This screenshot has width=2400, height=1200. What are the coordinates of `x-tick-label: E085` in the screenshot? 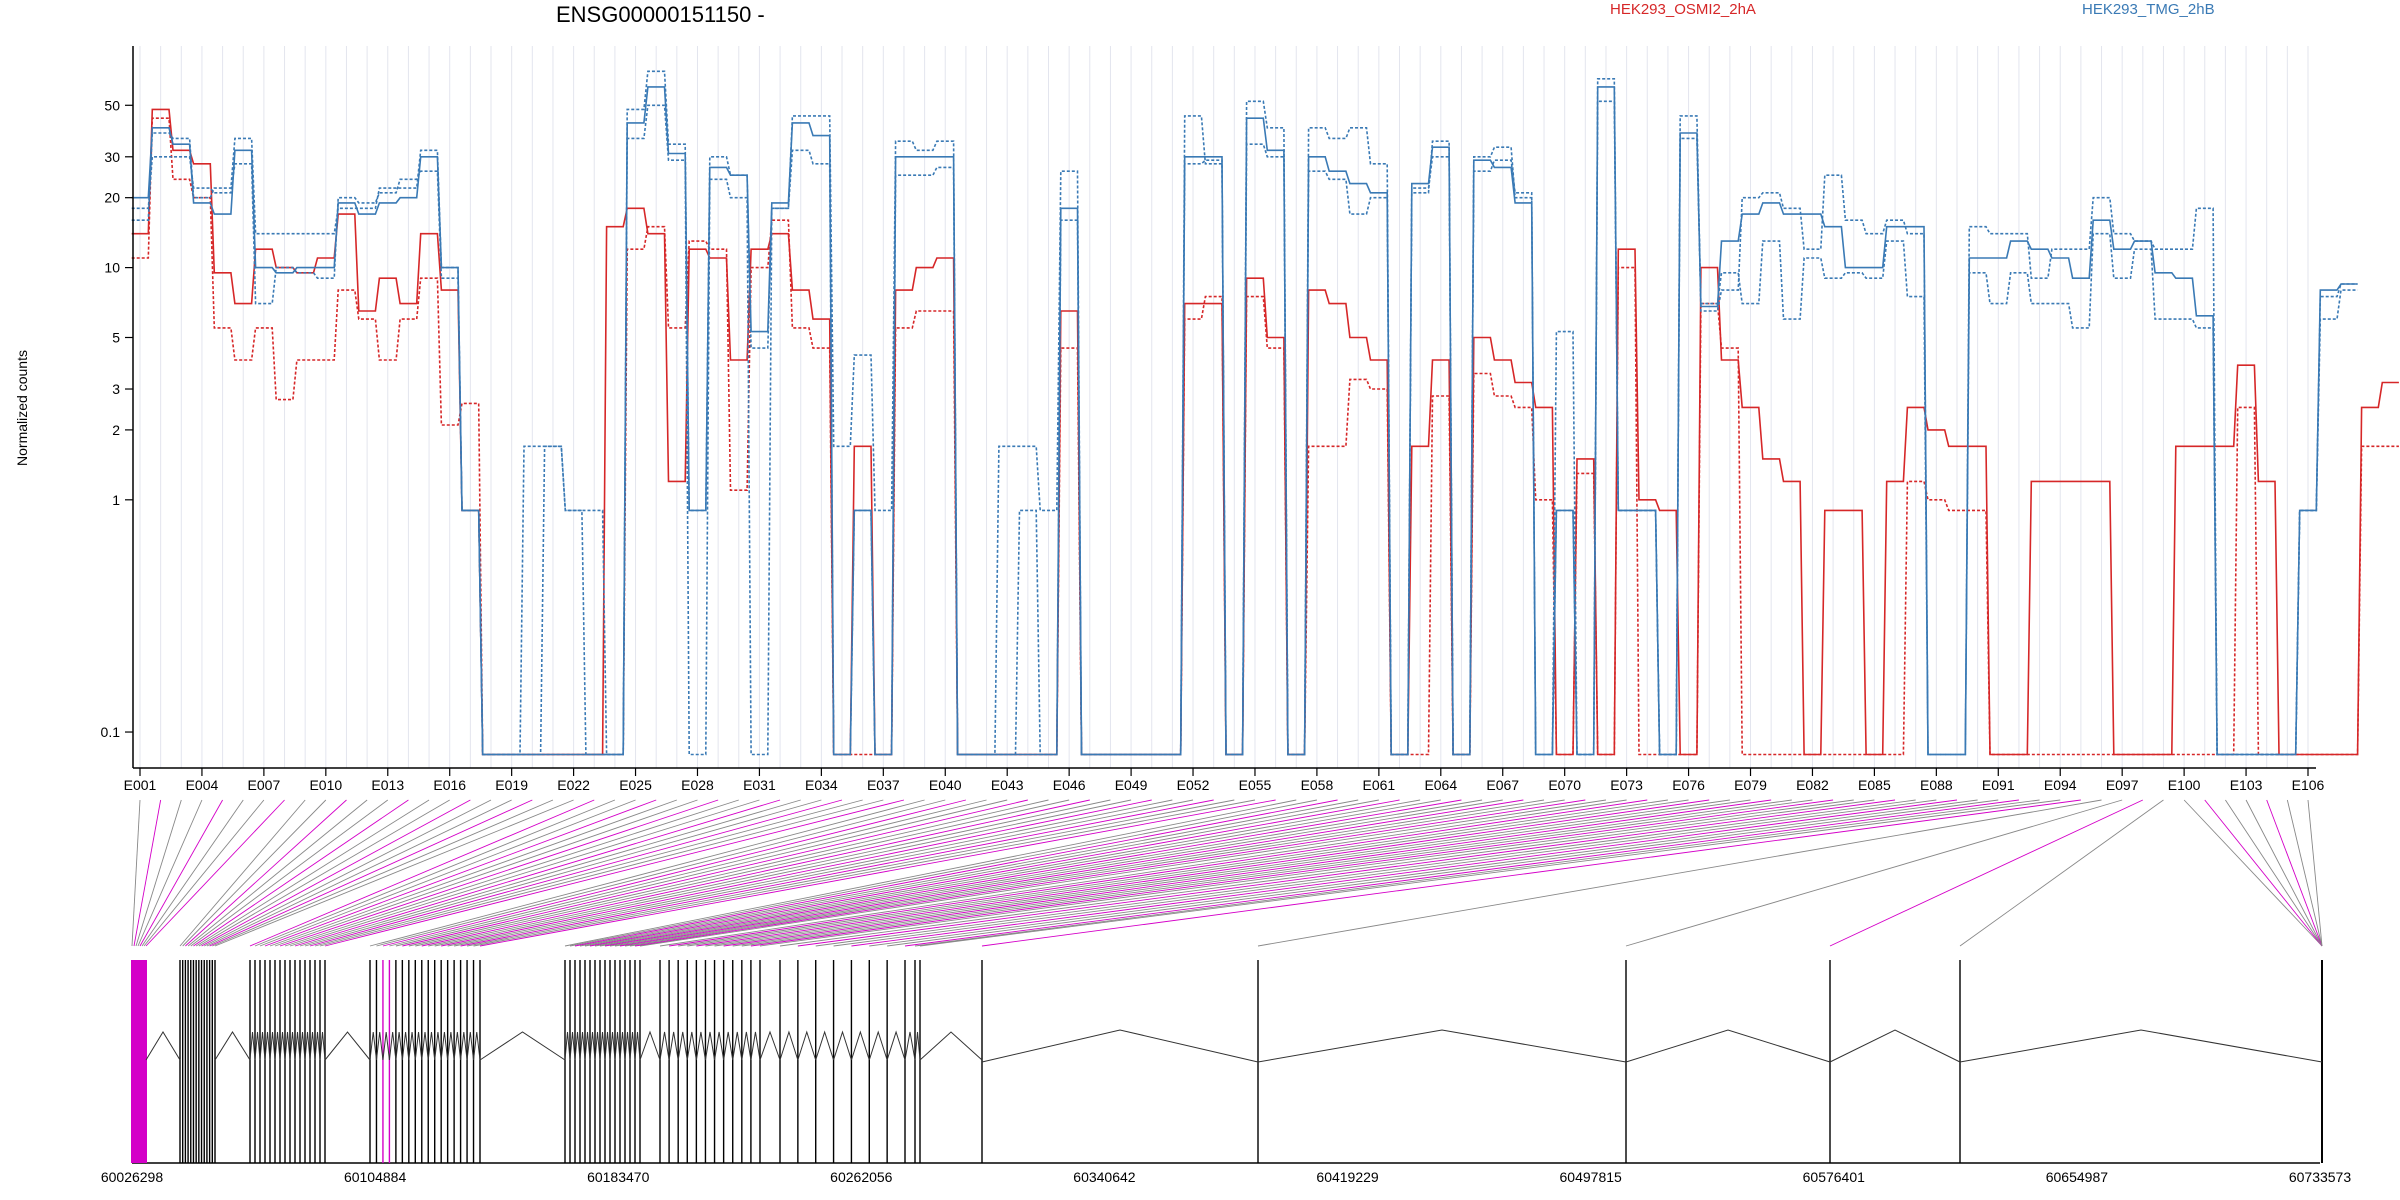 It's located at (1874, 785).